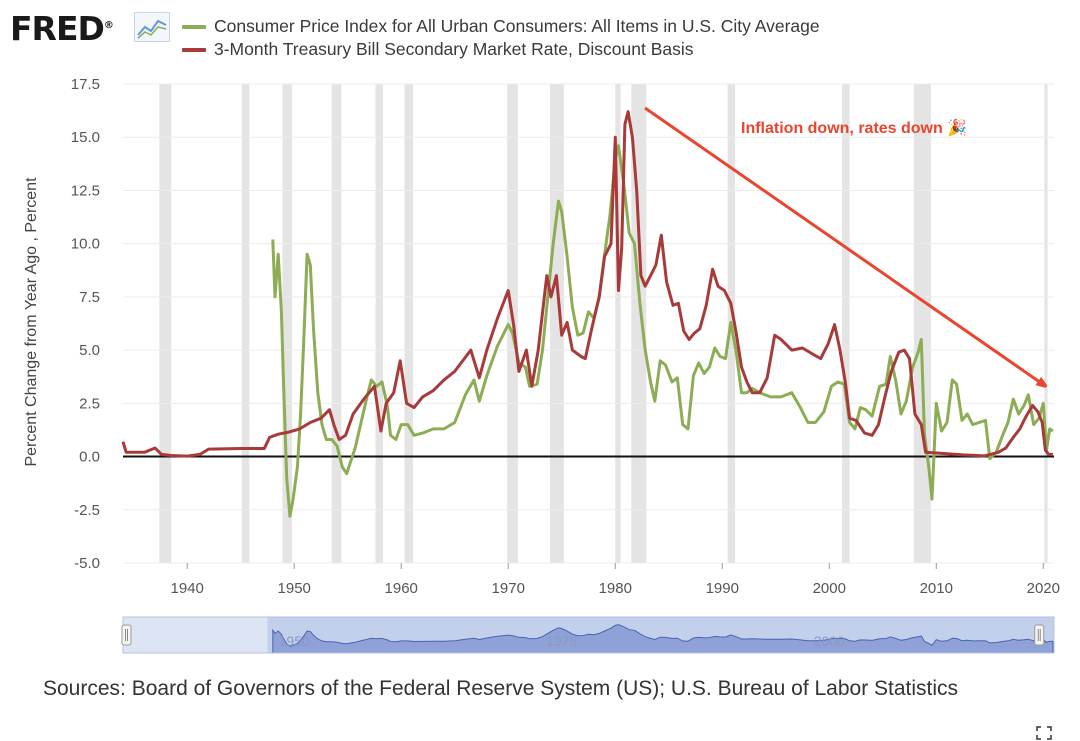 The height and width of the screenshot is (741, 1080). What do you see at coordinates (294, 641) in the screenshot?
I see `navigator-label: 1950` at bounding box center [294, 641].